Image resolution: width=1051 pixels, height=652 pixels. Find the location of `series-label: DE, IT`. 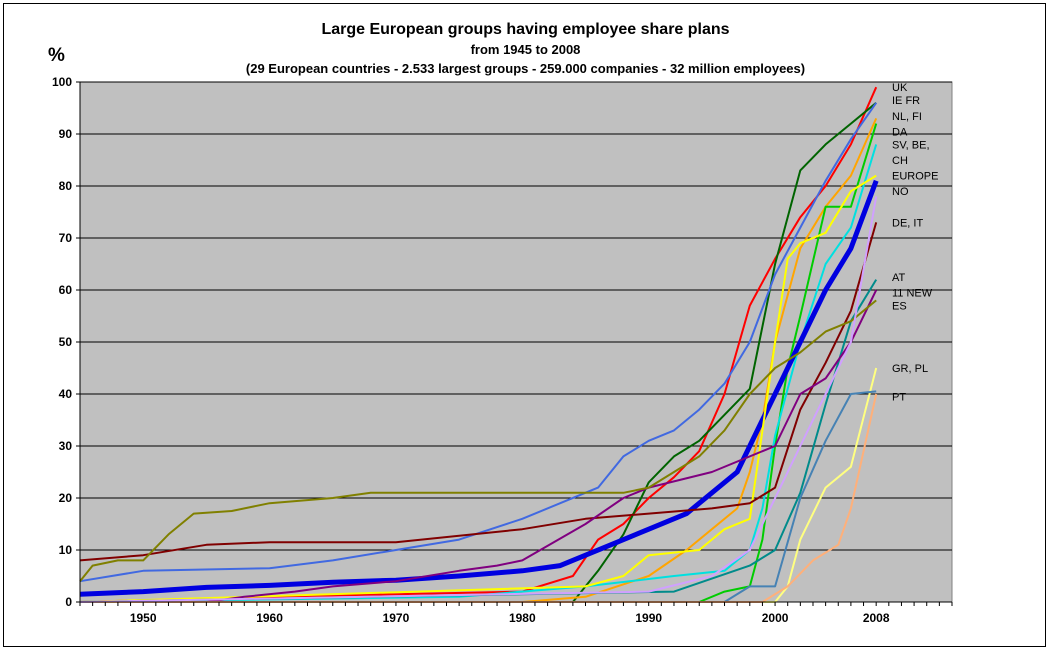

series-label: DE, IT is located at coordinates (907, 223).